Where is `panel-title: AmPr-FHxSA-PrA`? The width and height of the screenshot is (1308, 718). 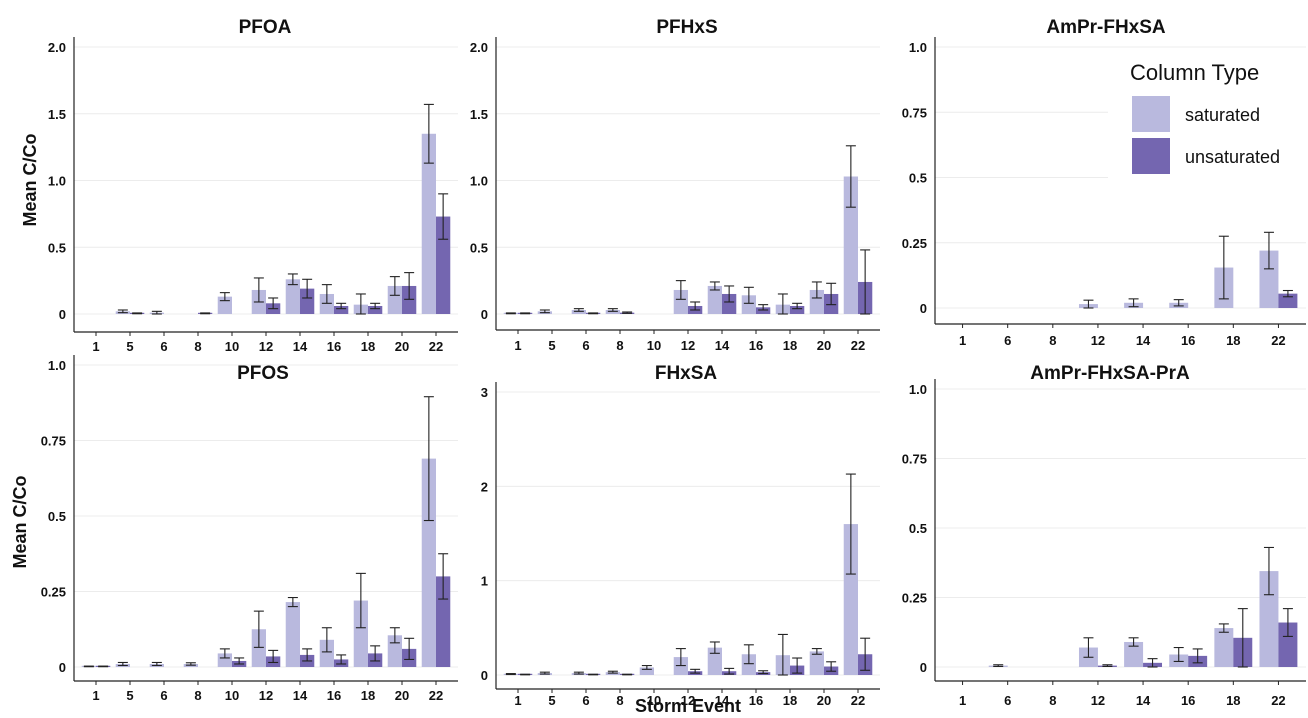 panel-title: AmPr-FHxSA-PrA is located at coordinates (1110, 373).